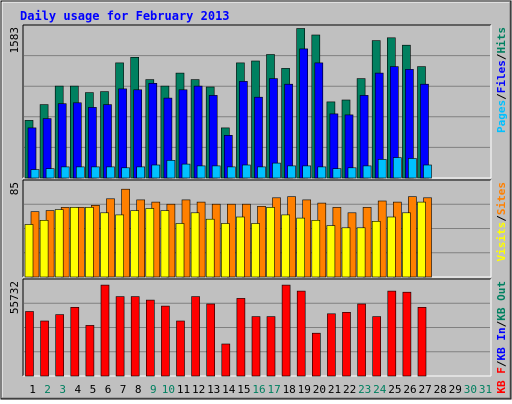  What do you see at coordinates (501, 301) in the screenshot?
I see `legend-entry: KB Out` at bounding box center [501, 301].